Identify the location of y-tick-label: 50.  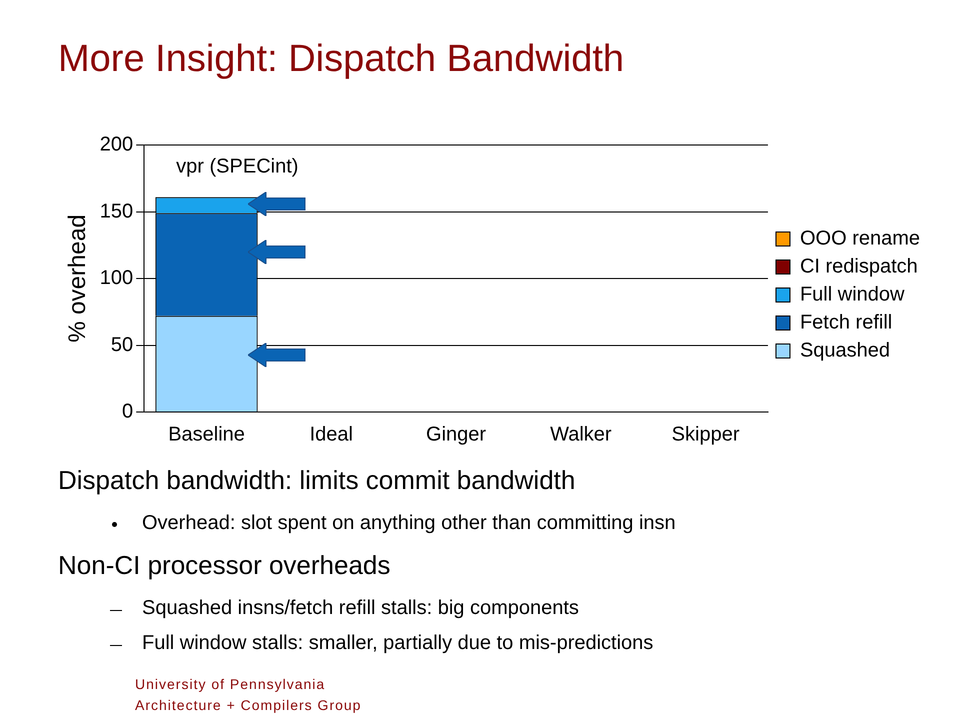
(122, 345).